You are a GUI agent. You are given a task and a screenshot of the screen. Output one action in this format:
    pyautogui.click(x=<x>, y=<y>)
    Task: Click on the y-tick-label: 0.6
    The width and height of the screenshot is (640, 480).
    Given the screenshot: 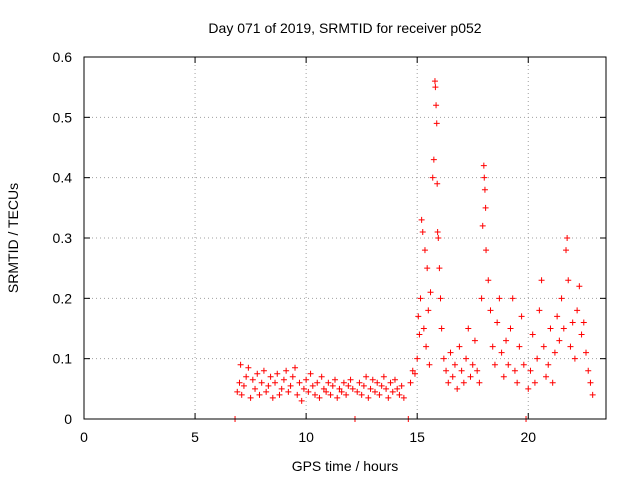 What is the action you would take?
    pyautogui.click(x=63, y=57)
    